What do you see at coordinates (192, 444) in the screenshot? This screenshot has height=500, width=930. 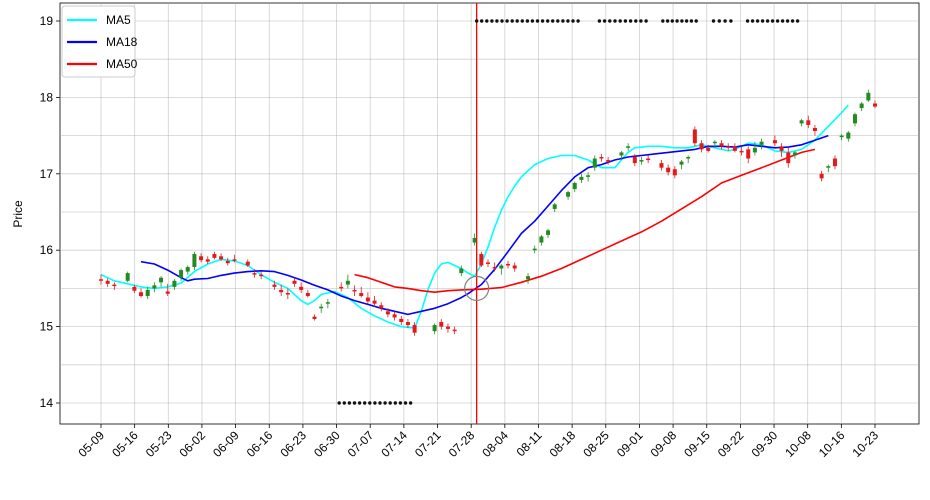 I see `x-tick-label: 06-02` at bounding box center [192, 444].